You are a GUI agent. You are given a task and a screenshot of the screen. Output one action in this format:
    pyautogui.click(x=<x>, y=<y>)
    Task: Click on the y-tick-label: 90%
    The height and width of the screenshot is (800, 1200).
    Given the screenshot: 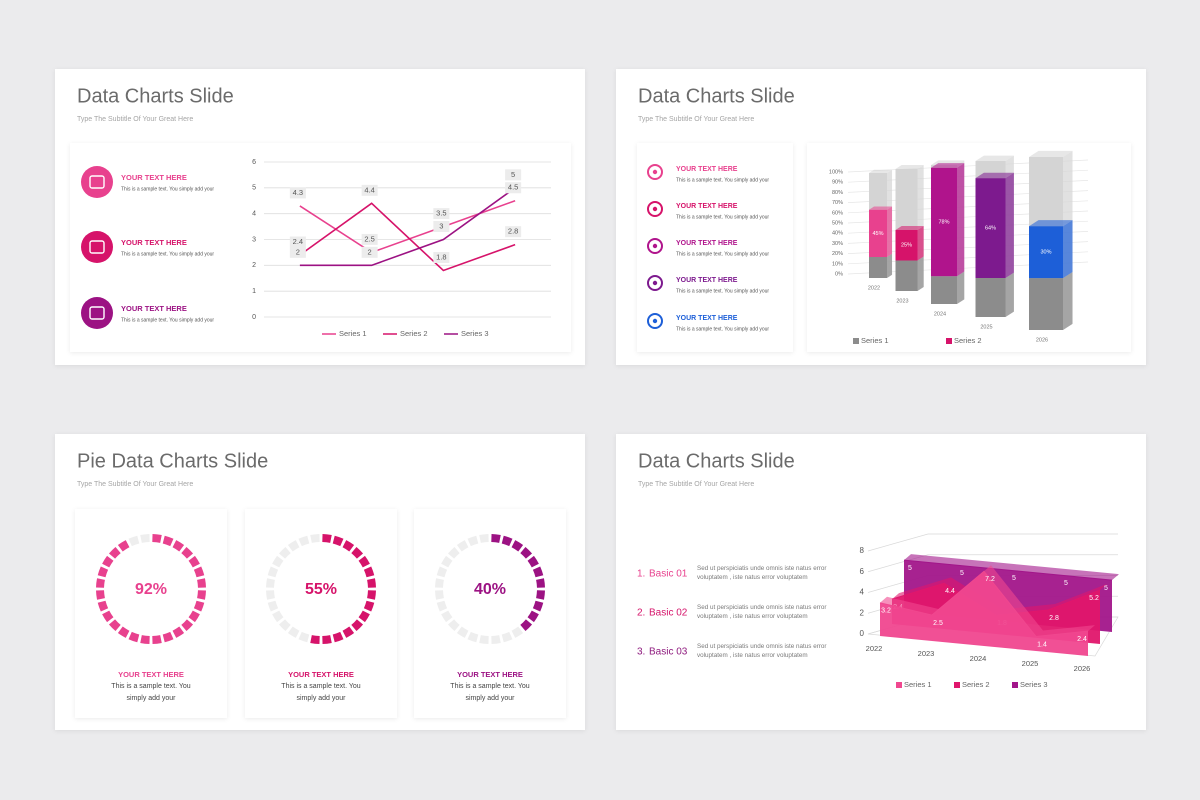 What is the action you would take?
    pyautogui.click(x=837, y=183)
    